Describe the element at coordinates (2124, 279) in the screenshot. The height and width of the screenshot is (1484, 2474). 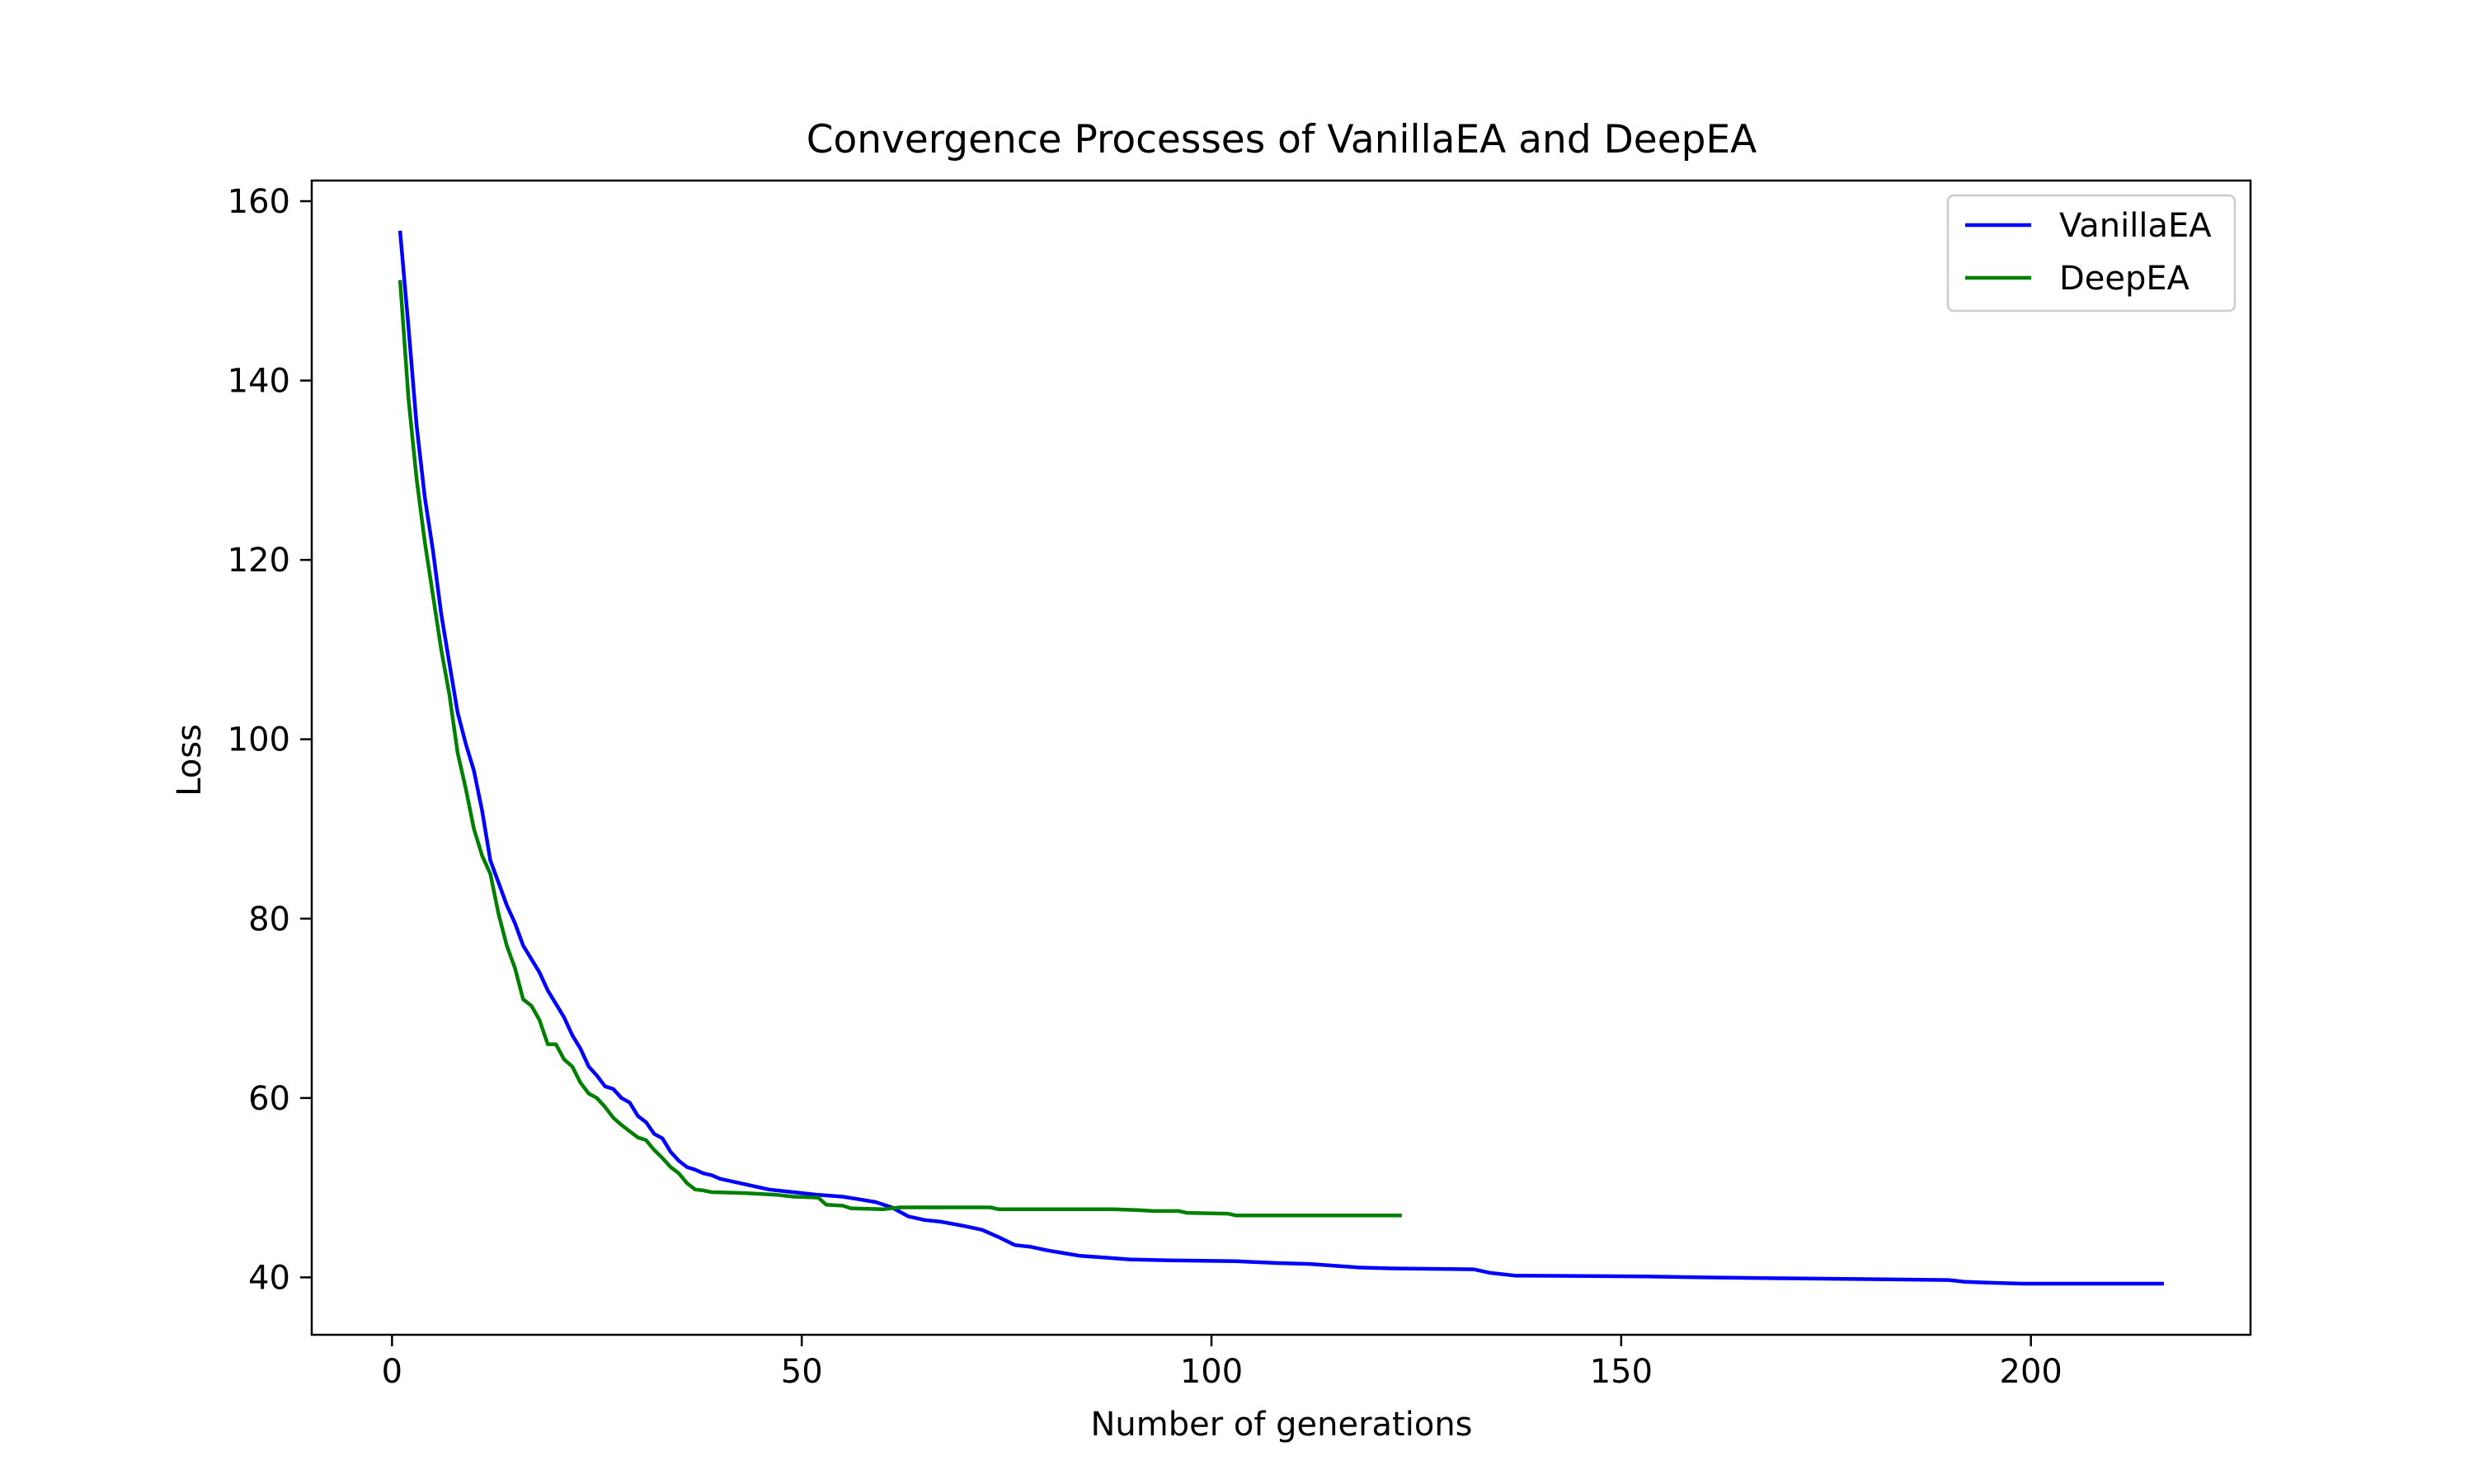
I see `legend-label-deepea: DeepEA` at that location.